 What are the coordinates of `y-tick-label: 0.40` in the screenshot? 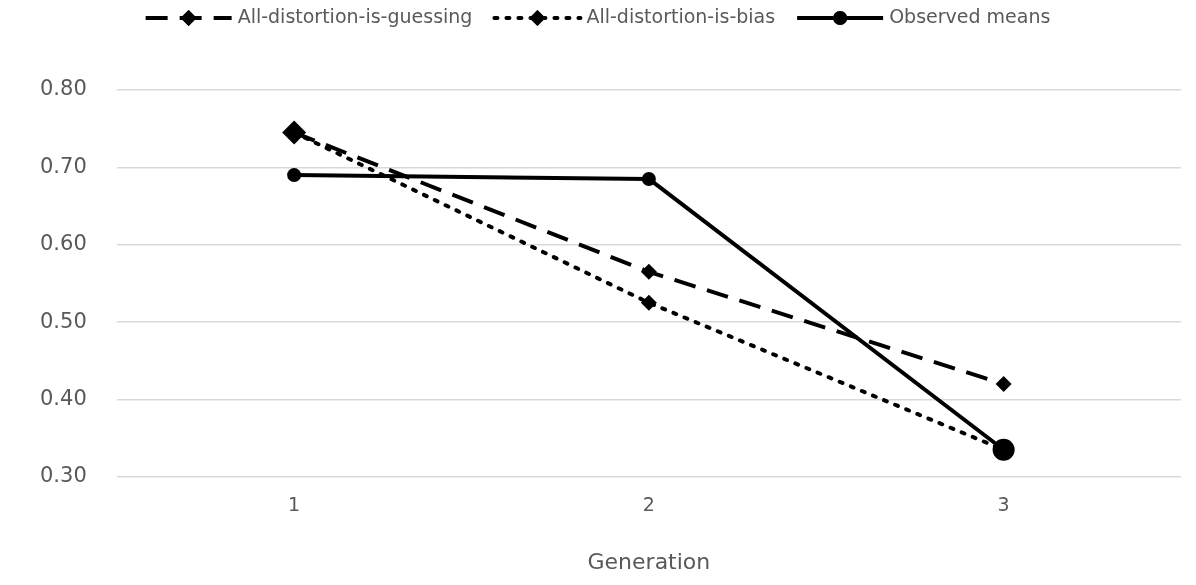 It's located at (63, 397).